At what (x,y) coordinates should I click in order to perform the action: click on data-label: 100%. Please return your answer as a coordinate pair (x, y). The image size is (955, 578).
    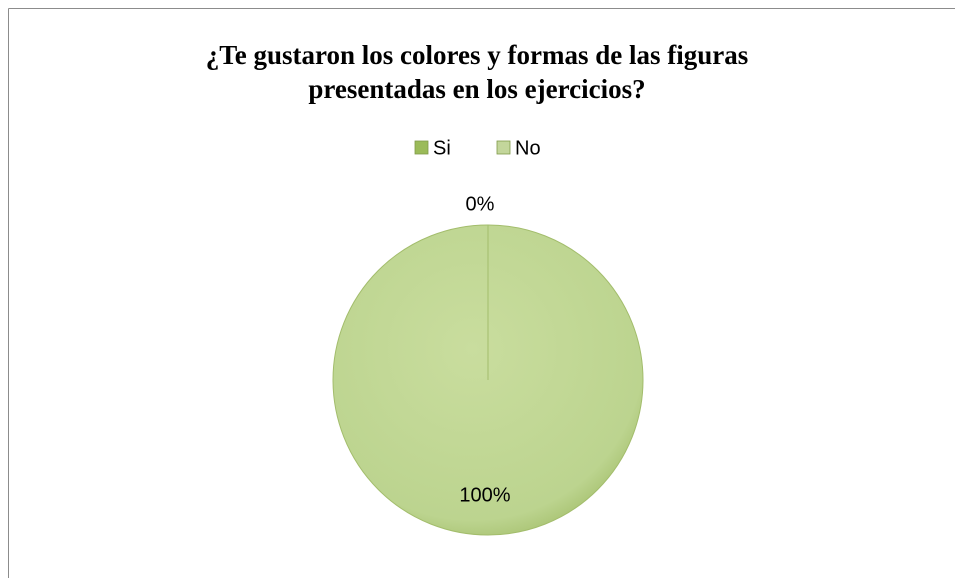
    Looking at the image, I should click on (484, 496).